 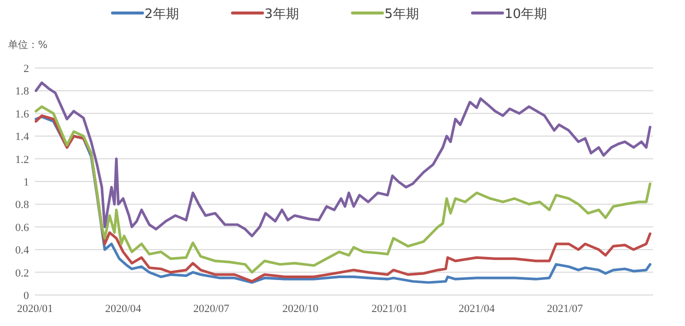 I want to click on legend-label: 3年期, so click(x=281, y=14).